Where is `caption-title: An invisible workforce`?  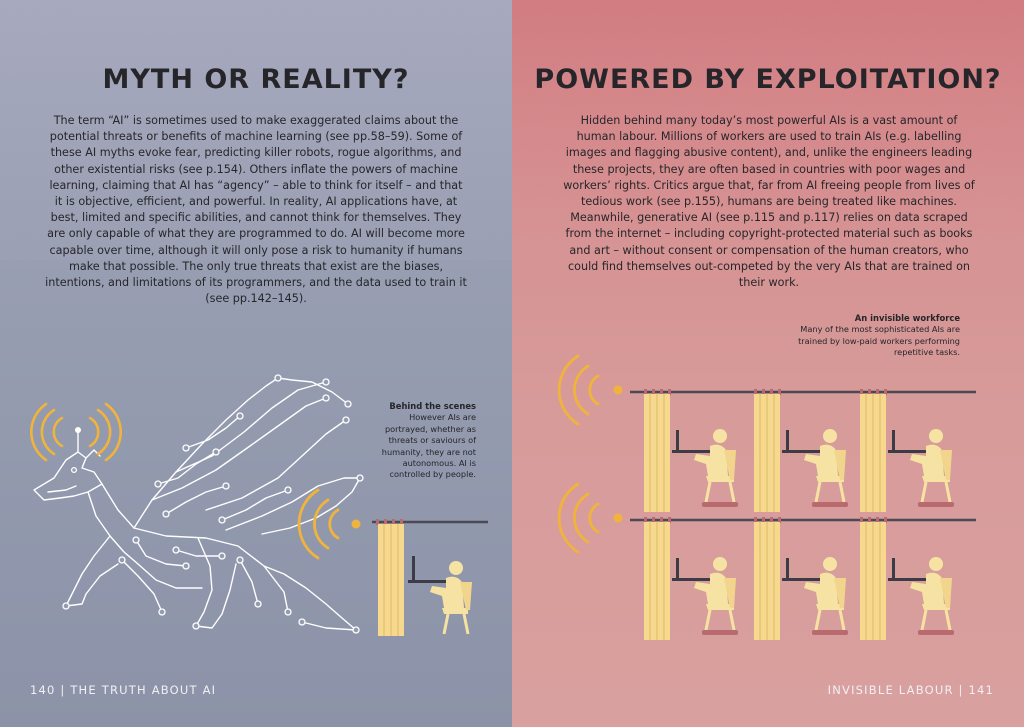 caption-title: An invisible workforce is located at coordinates (907, 318).